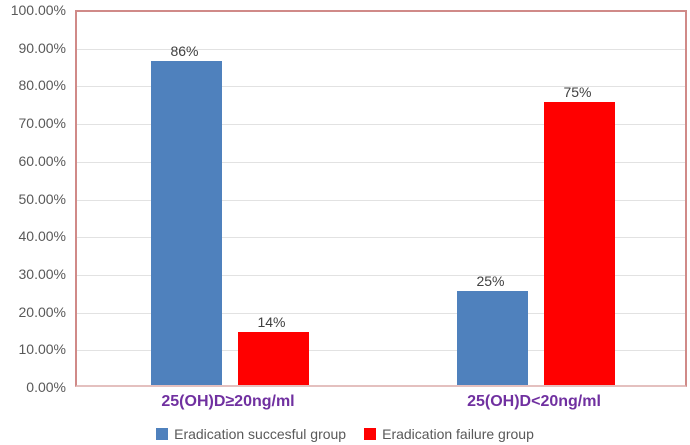 This screenshot has height=445, width=690. I want to click on y-axis-tick-label: 20.00%, so click(42, 311).